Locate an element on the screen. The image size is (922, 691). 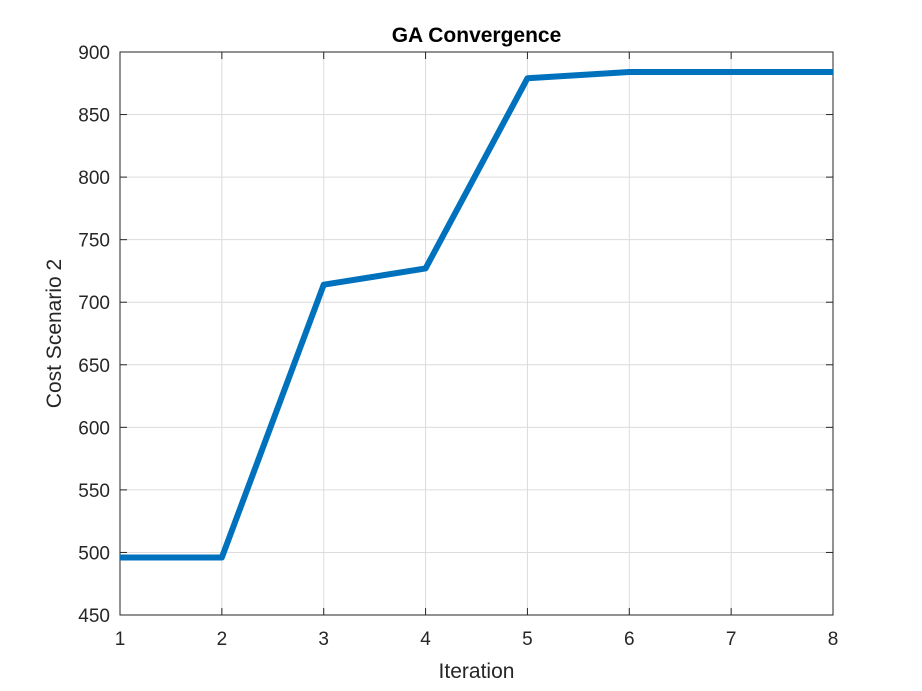
y-tick-label: 500 is located at coordinates (94, 553).